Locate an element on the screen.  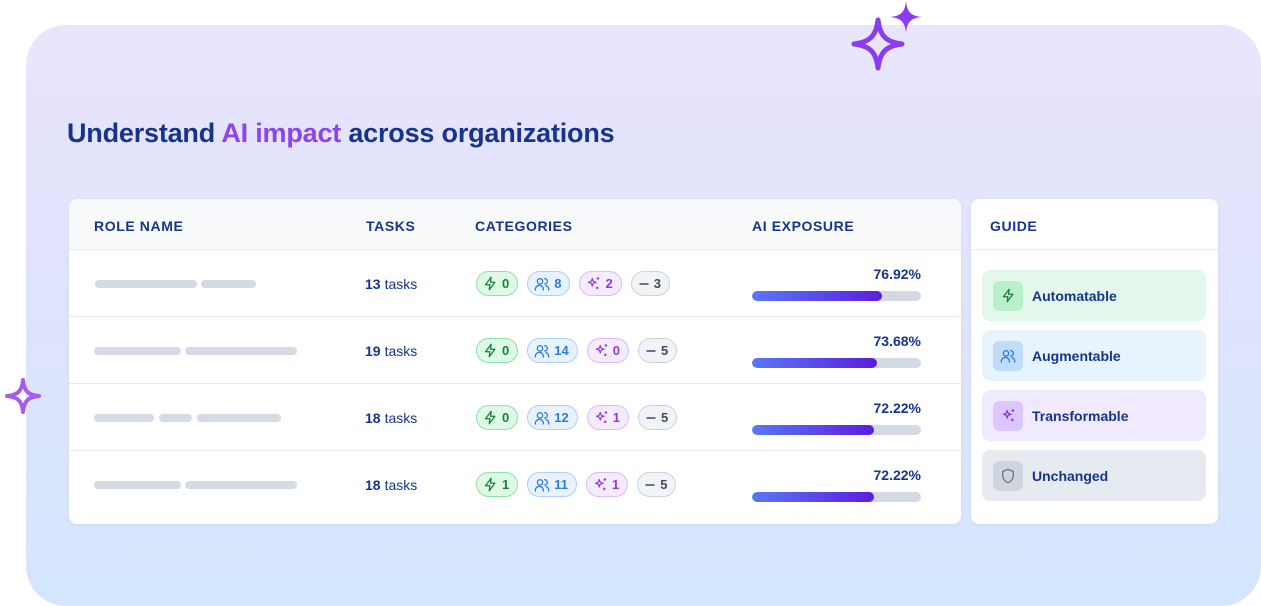
guide-label: Unchanged is located at coordinates (1070, 475).